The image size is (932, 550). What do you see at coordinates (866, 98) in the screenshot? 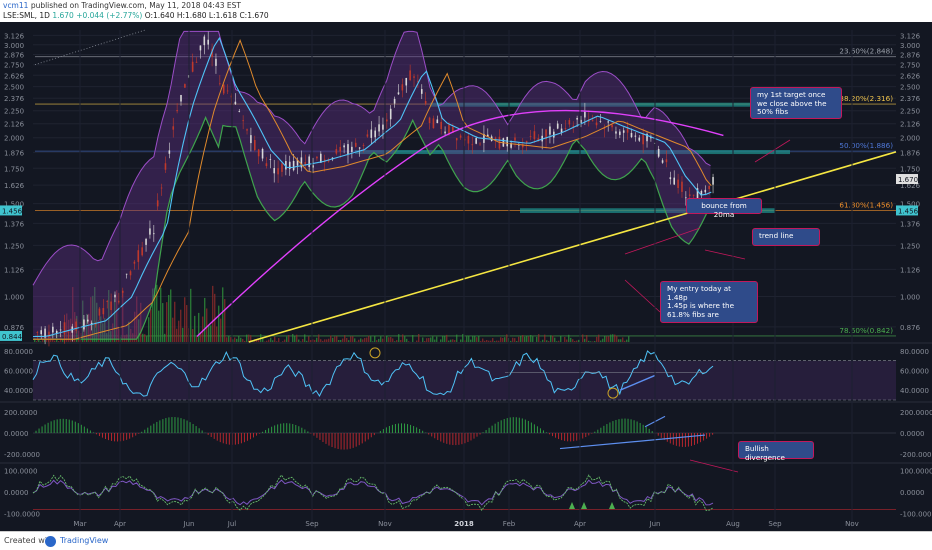
I see `fib-level-label: 38.20%(2.316)` at bounding box center [866, 98].